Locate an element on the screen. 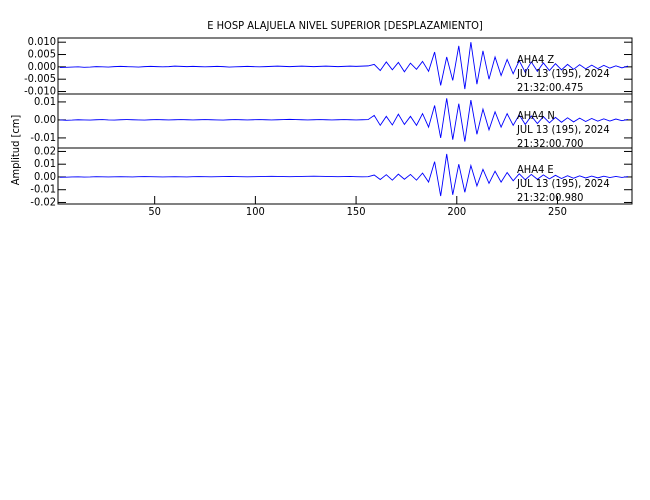  annotation: 21:32:00.475 is located at coordinates (550, 87).